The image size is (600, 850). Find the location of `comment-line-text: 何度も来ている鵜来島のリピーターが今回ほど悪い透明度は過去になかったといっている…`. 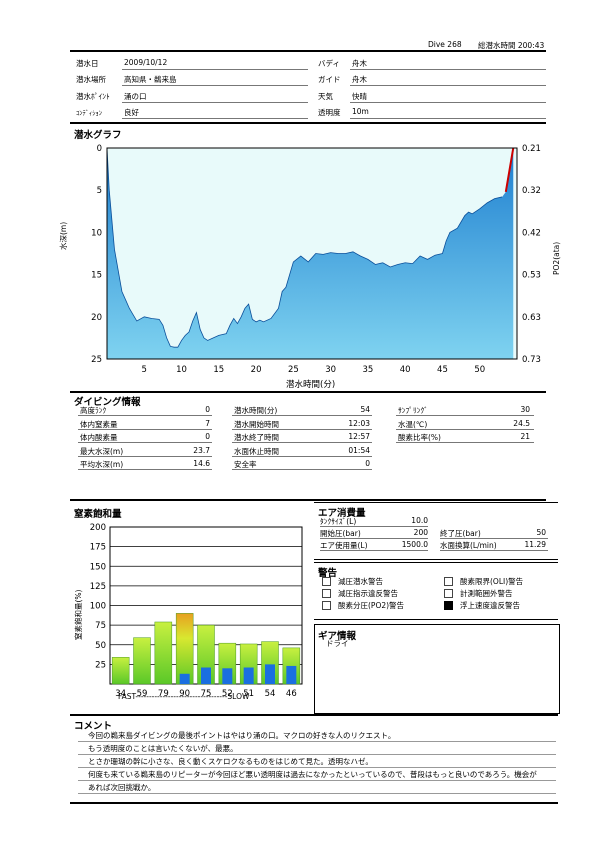

comment-line-text: 何度も来ている鵜来島のリピーターが今回ほど悪い透明度は過去になかったといっている… is located at coordinates (312, 774).